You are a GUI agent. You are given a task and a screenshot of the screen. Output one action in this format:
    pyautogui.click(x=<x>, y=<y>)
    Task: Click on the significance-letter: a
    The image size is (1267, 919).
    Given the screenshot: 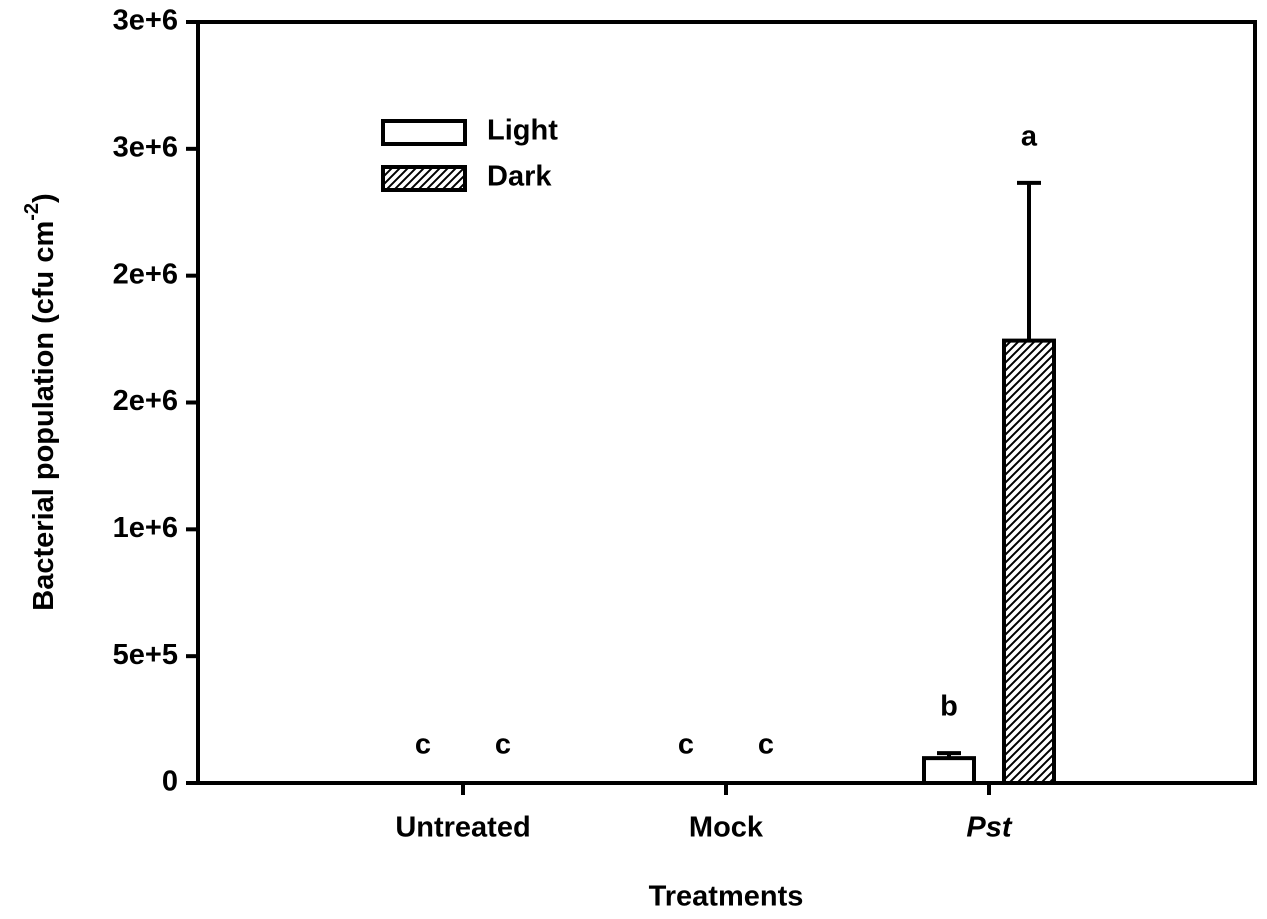 What is the action you would take?
    pyautogui.click(x=1029, y=136)
    